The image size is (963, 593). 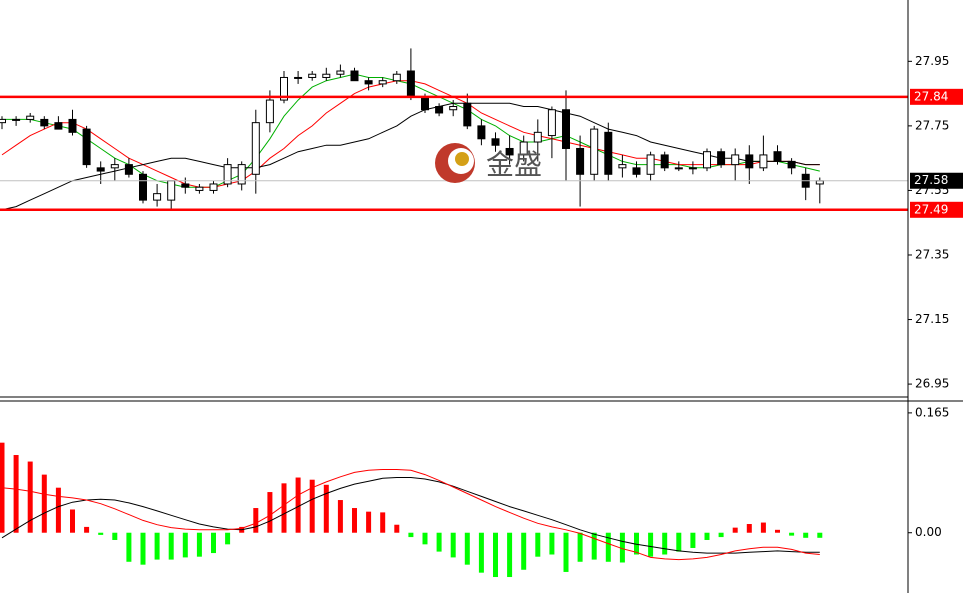 What do you see at coordinates (931, 209) in the screenshot?
I see `level-label: 27.49` at bounding box center [931, 209].